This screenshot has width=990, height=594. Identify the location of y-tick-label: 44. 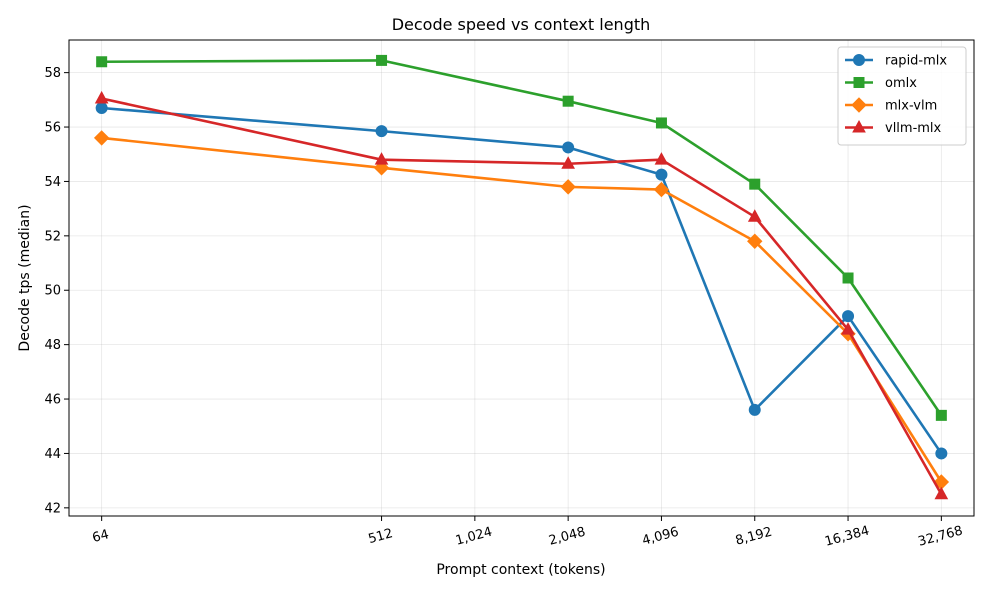
(52, 454).